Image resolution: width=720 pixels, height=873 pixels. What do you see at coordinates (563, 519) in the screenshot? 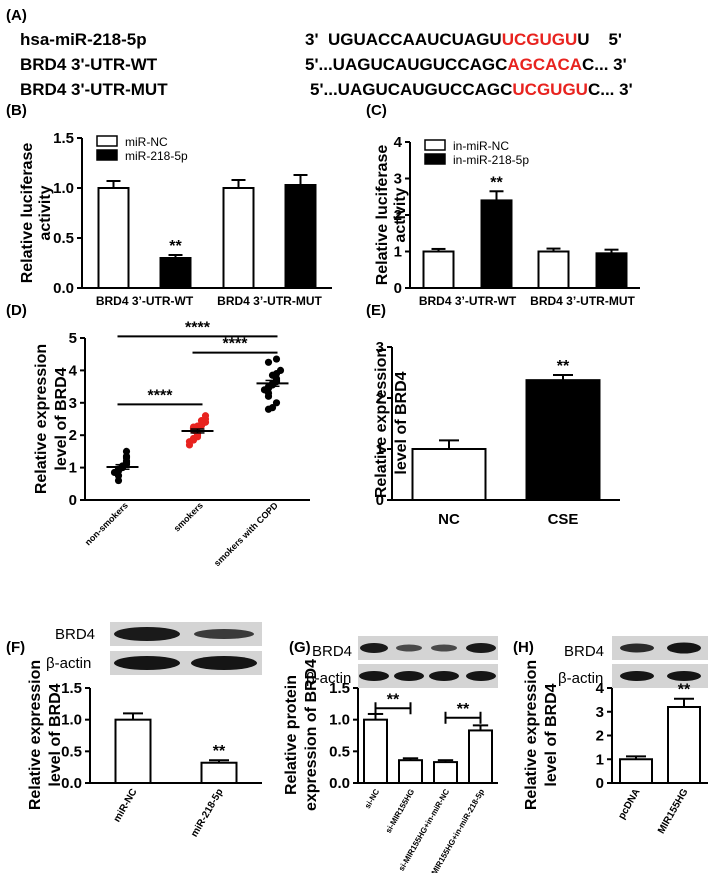
I see `x-tick-label: CSE` at bounding box center [563, 519].